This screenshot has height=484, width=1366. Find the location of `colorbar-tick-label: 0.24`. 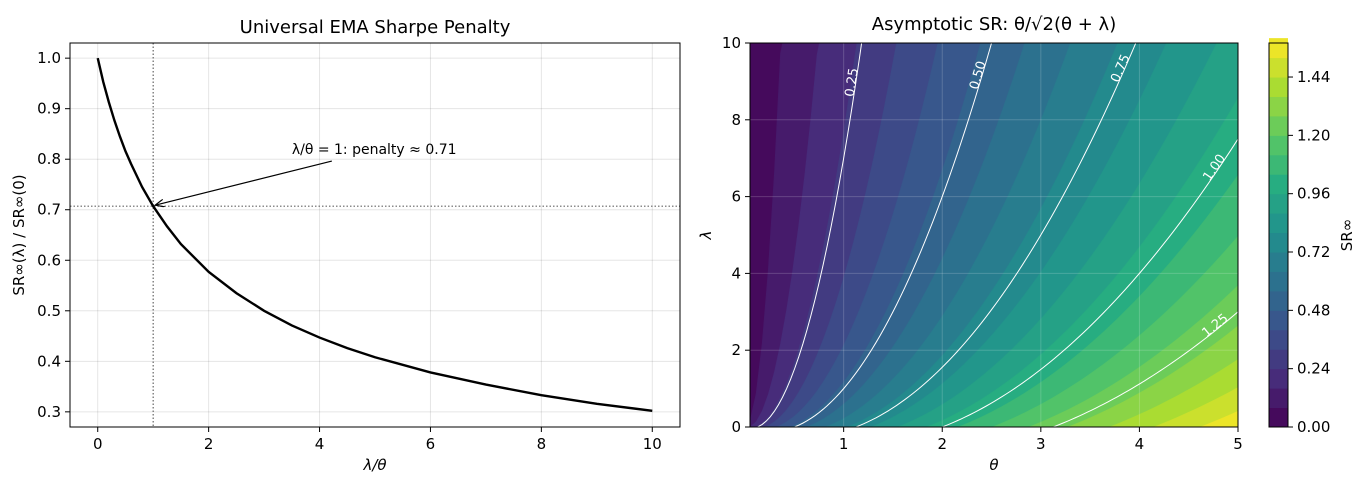

colorbar-tick-label: 0.24 is located at coordinates (1313, 369).